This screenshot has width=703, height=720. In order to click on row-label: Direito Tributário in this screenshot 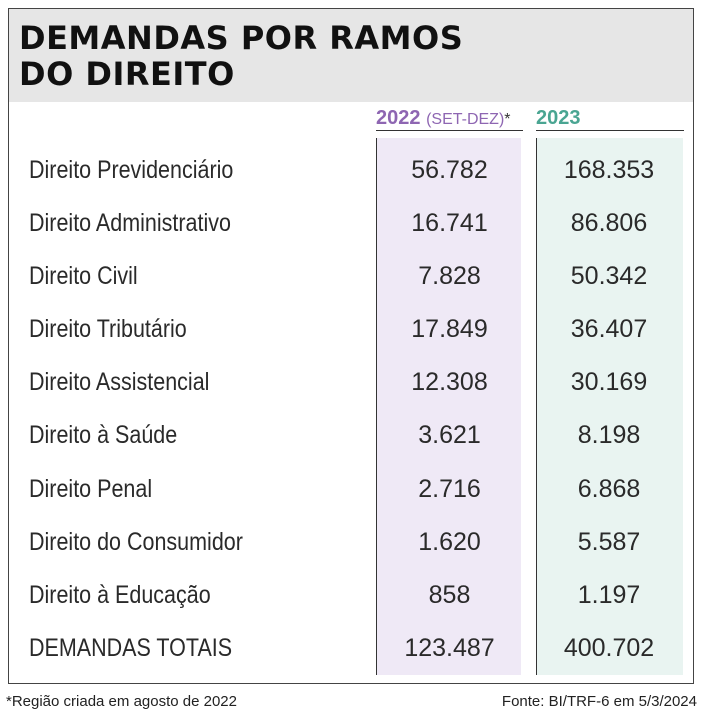, I will do `click(108, 329)`.